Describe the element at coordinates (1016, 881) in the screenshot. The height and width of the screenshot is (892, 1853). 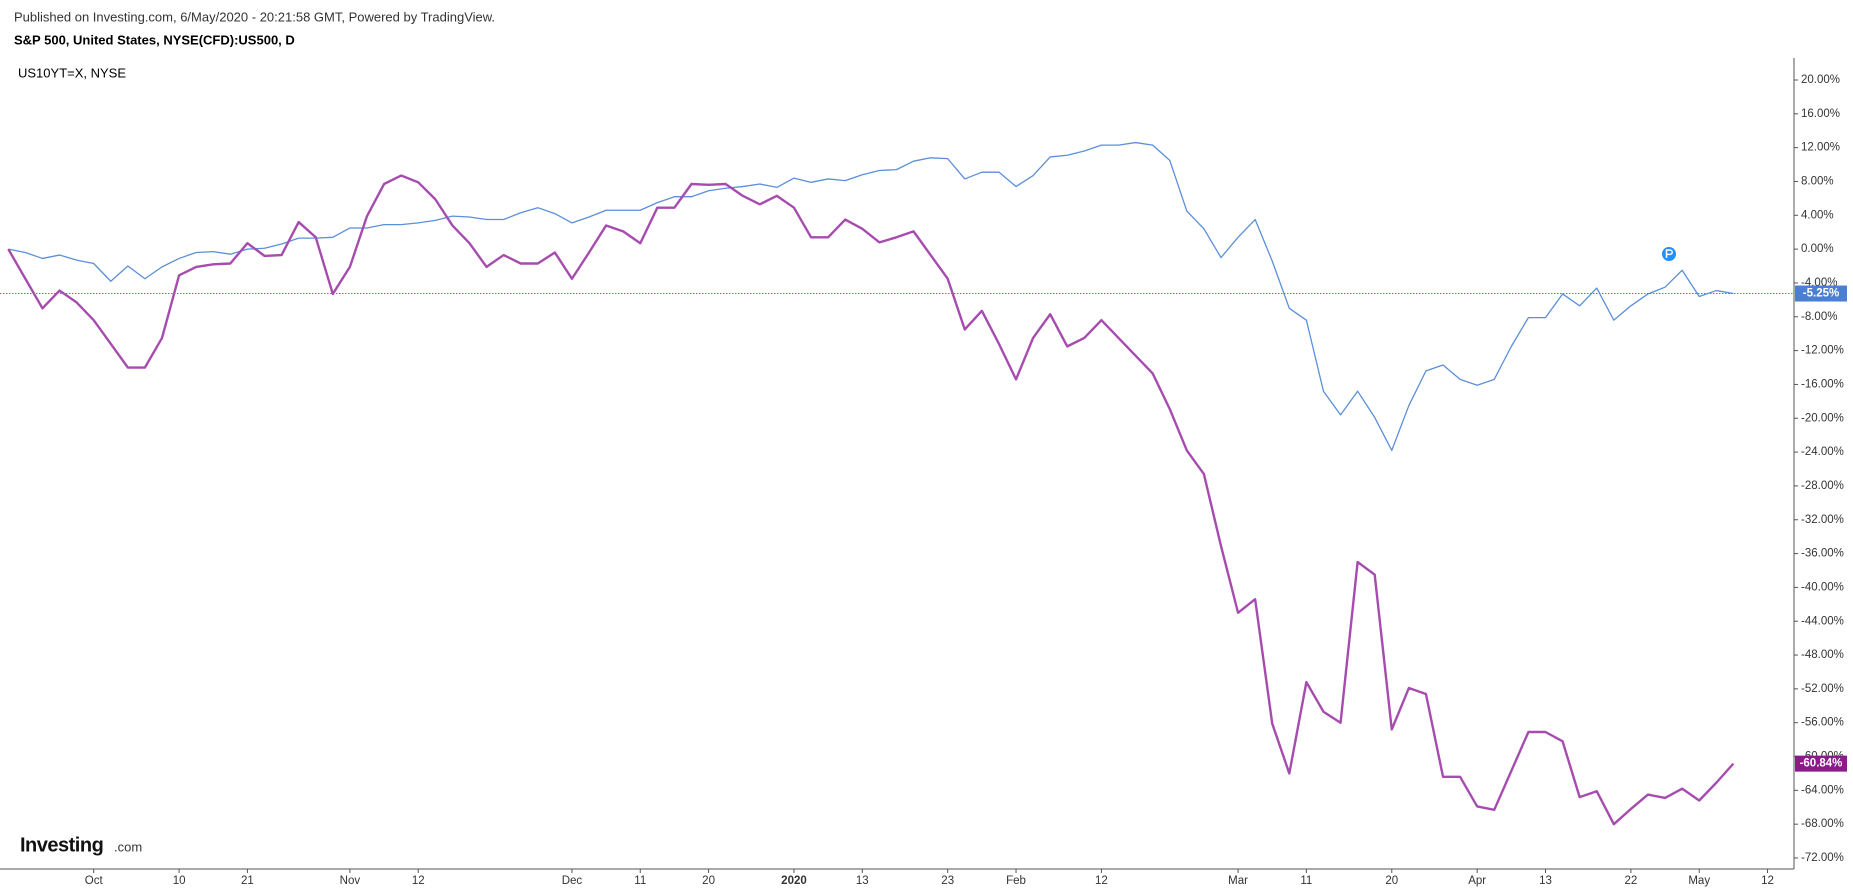
I see `x-tick-label: Feb` at that location.